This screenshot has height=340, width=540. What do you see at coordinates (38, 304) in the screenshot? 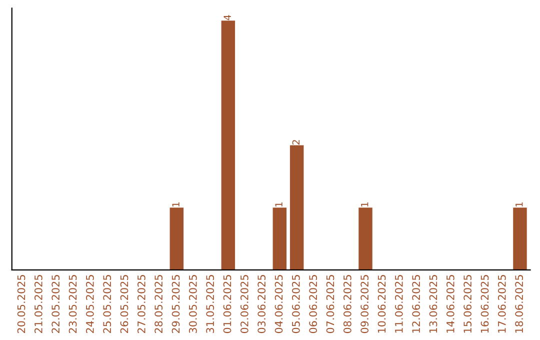
I see `x-tick-label: 21.05.2025` at bounding box center [38, 304].